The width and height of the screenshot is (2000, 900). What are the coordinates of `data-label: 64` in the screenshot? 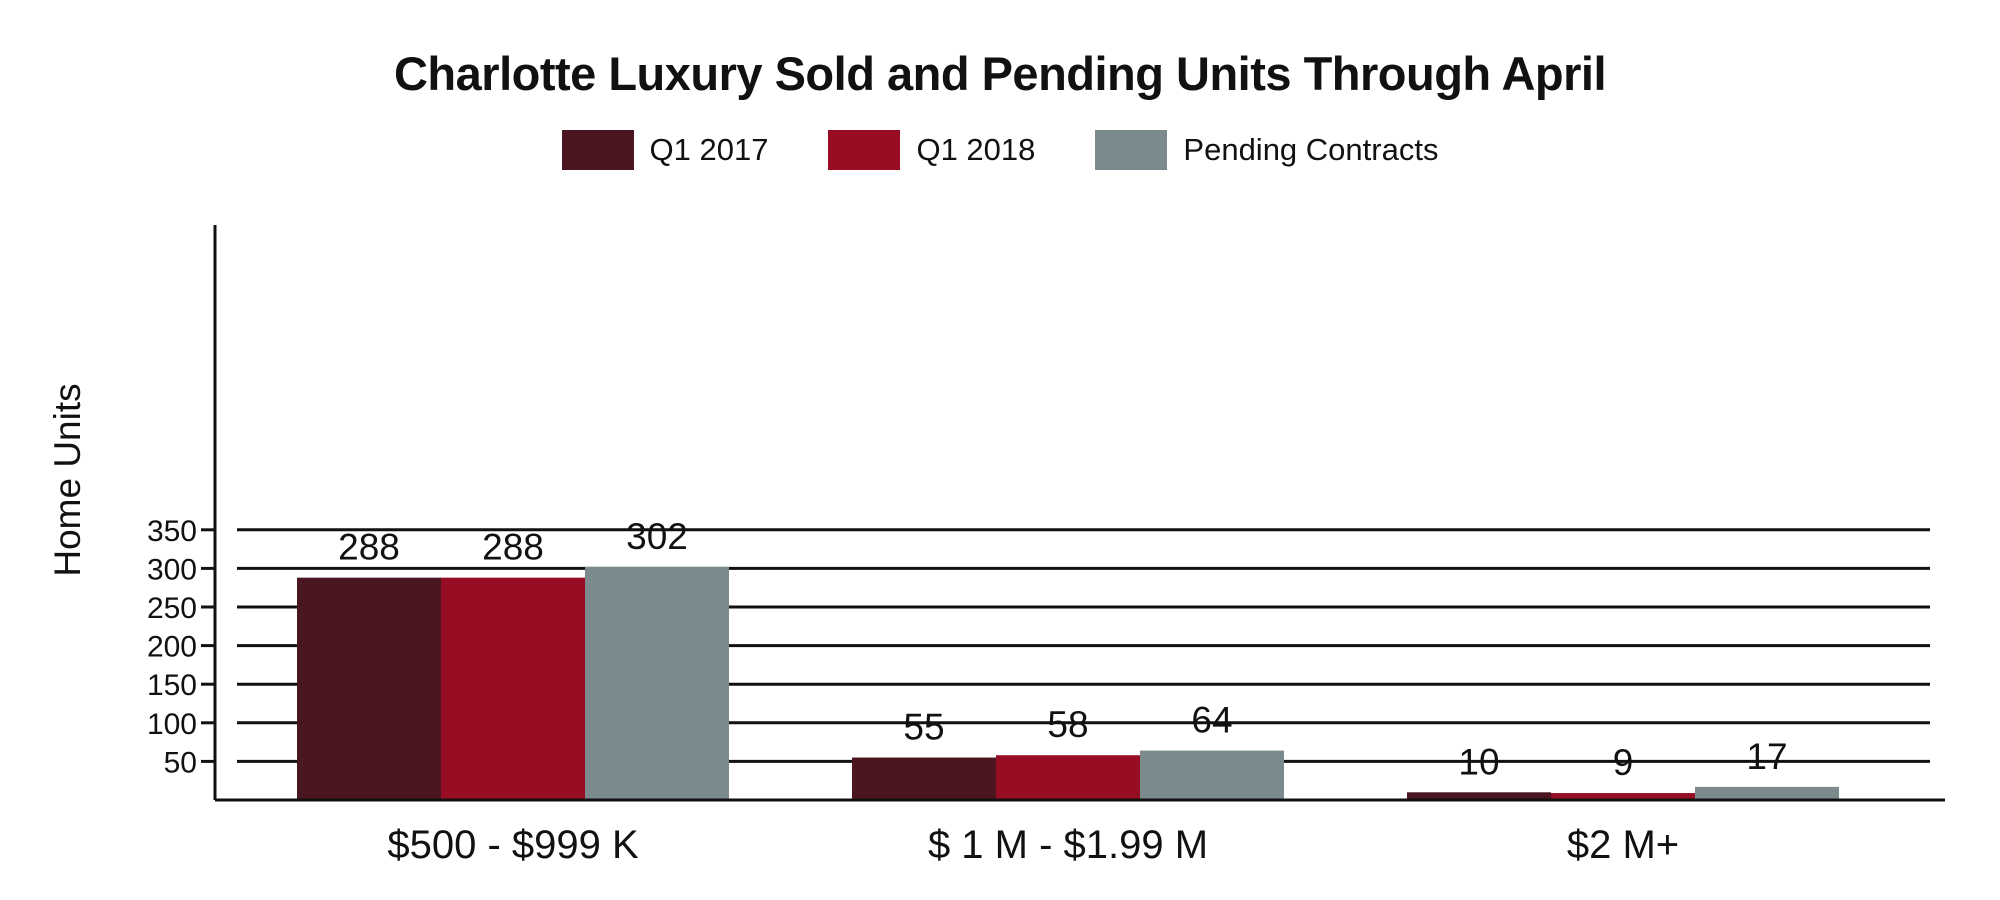 It's located at (1211, 720).